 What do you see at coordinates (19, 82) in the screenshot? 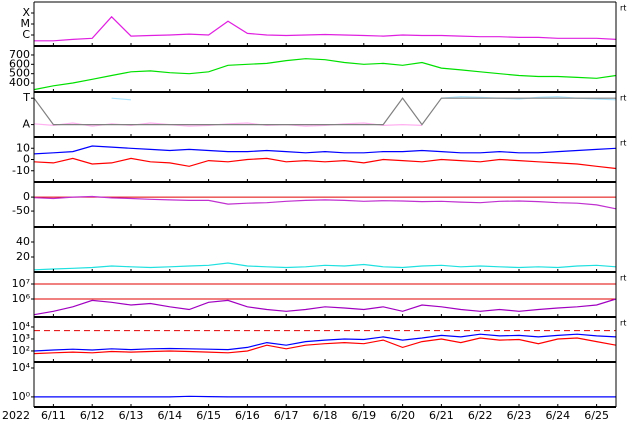
I see `y-tick-label: 400` at bounding box center [19, 82].